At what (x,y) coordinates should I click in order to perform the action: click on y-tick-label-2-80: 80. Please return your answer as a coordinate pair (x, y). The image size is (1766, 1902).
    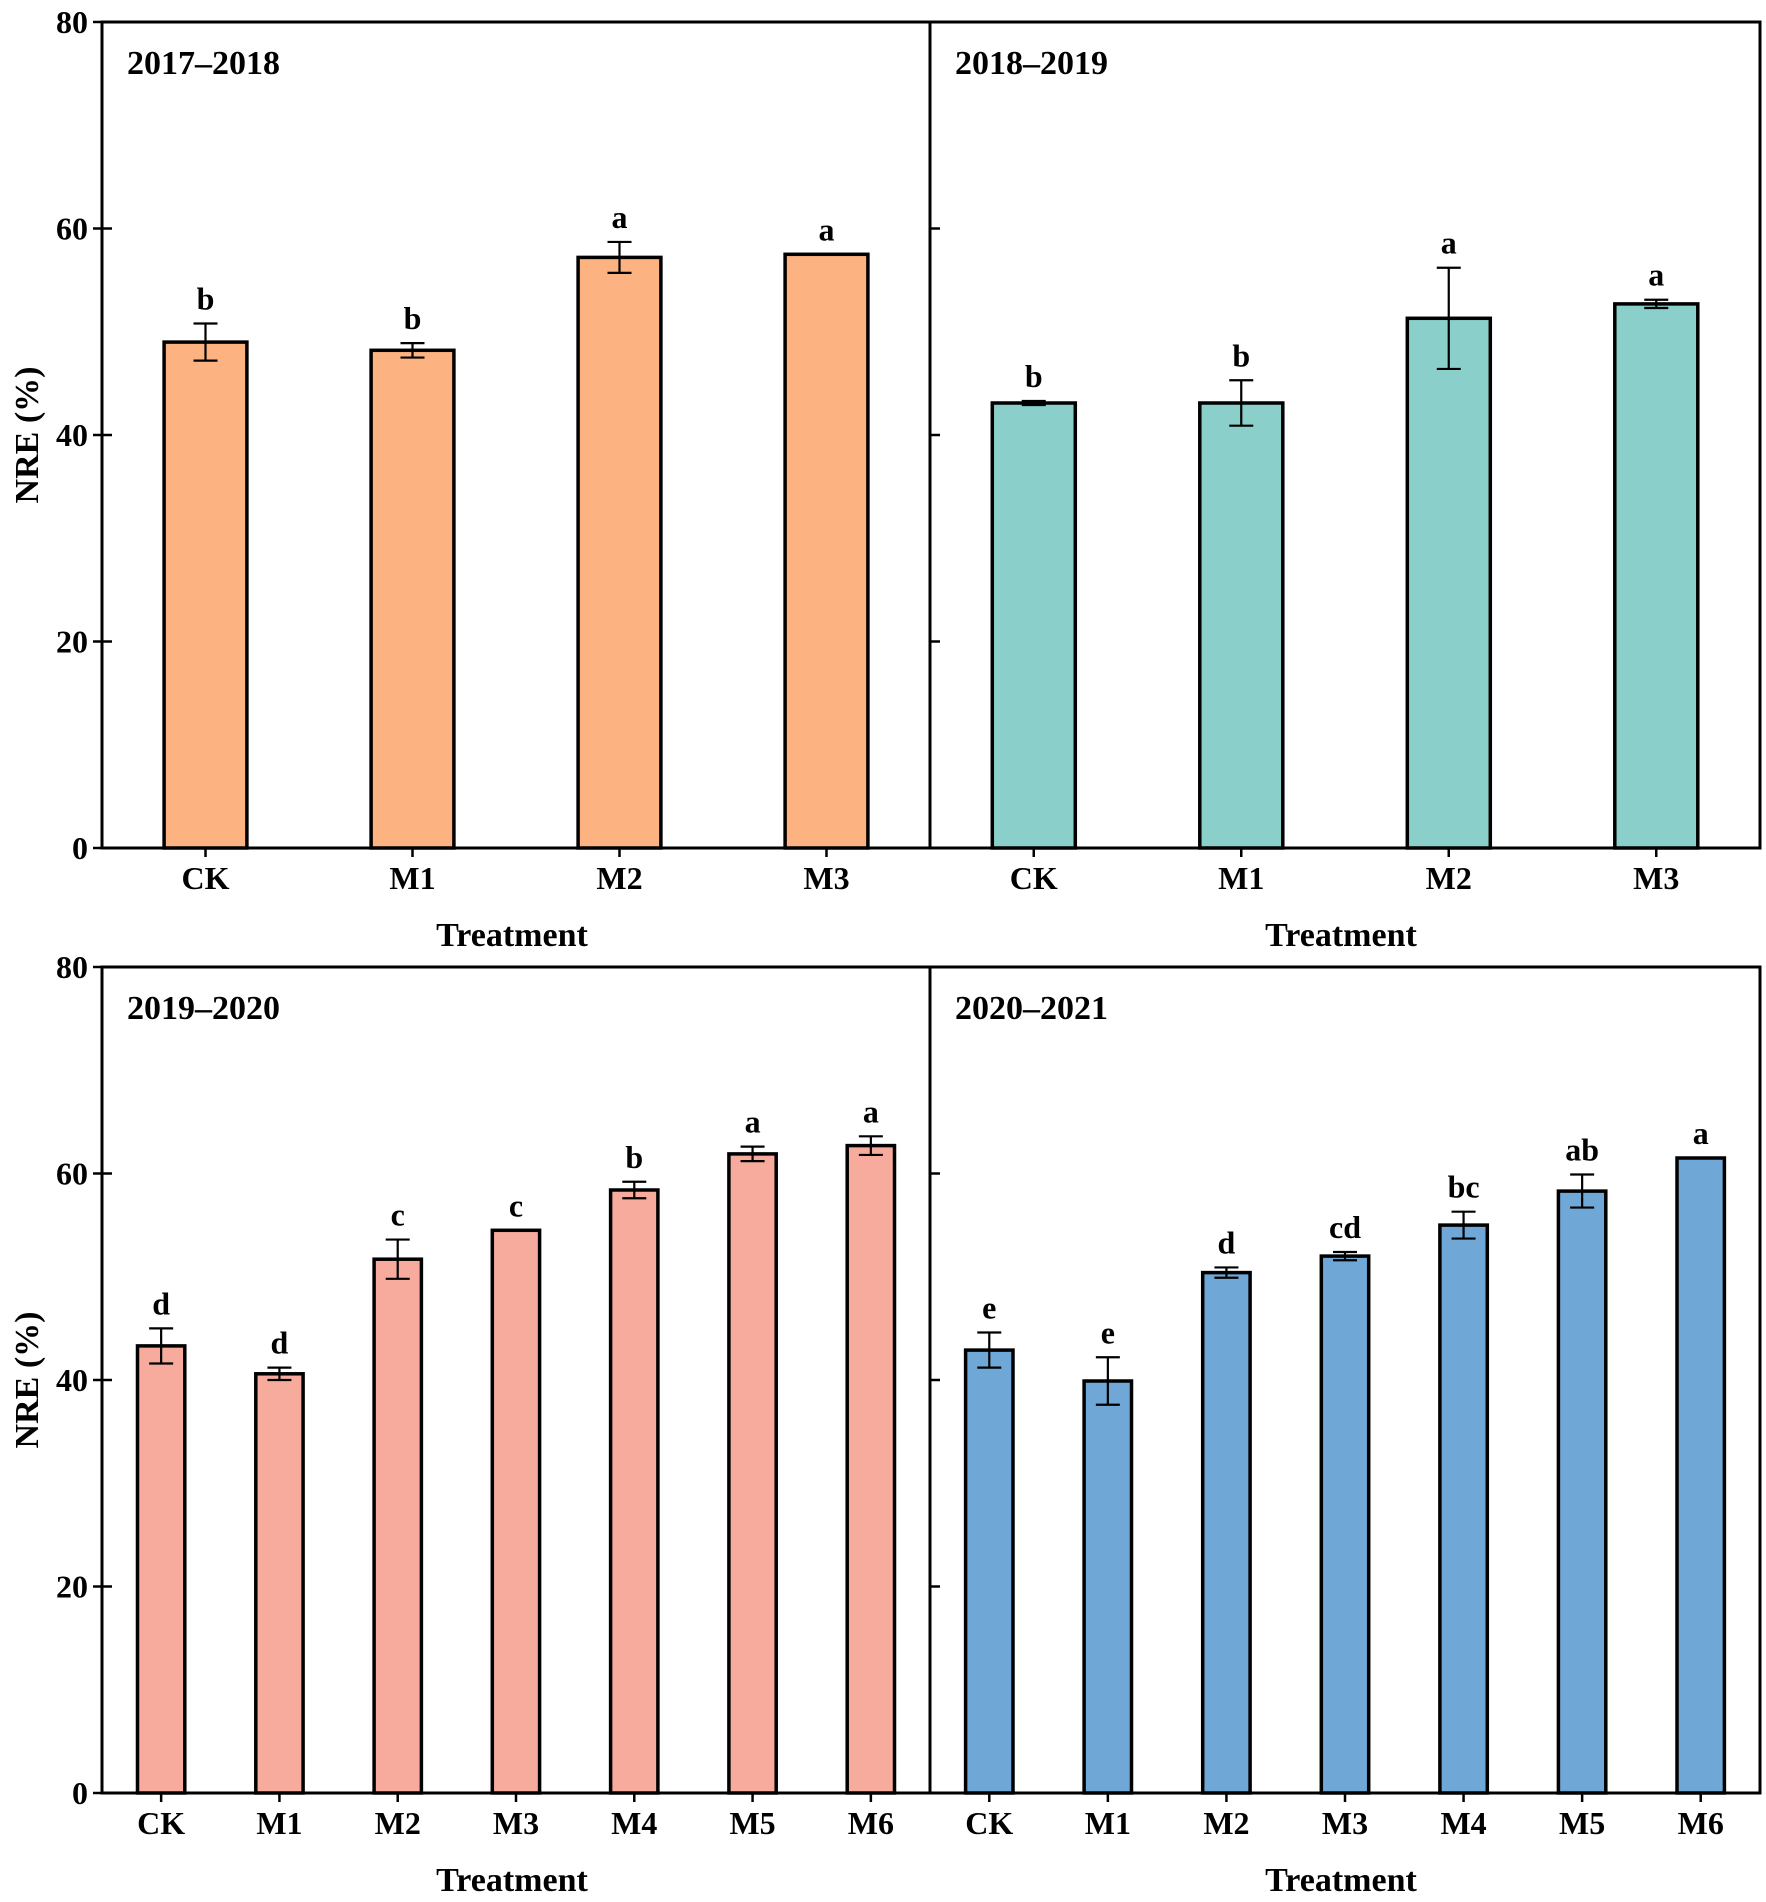
    Looking at the image, I should click on (72, 967).